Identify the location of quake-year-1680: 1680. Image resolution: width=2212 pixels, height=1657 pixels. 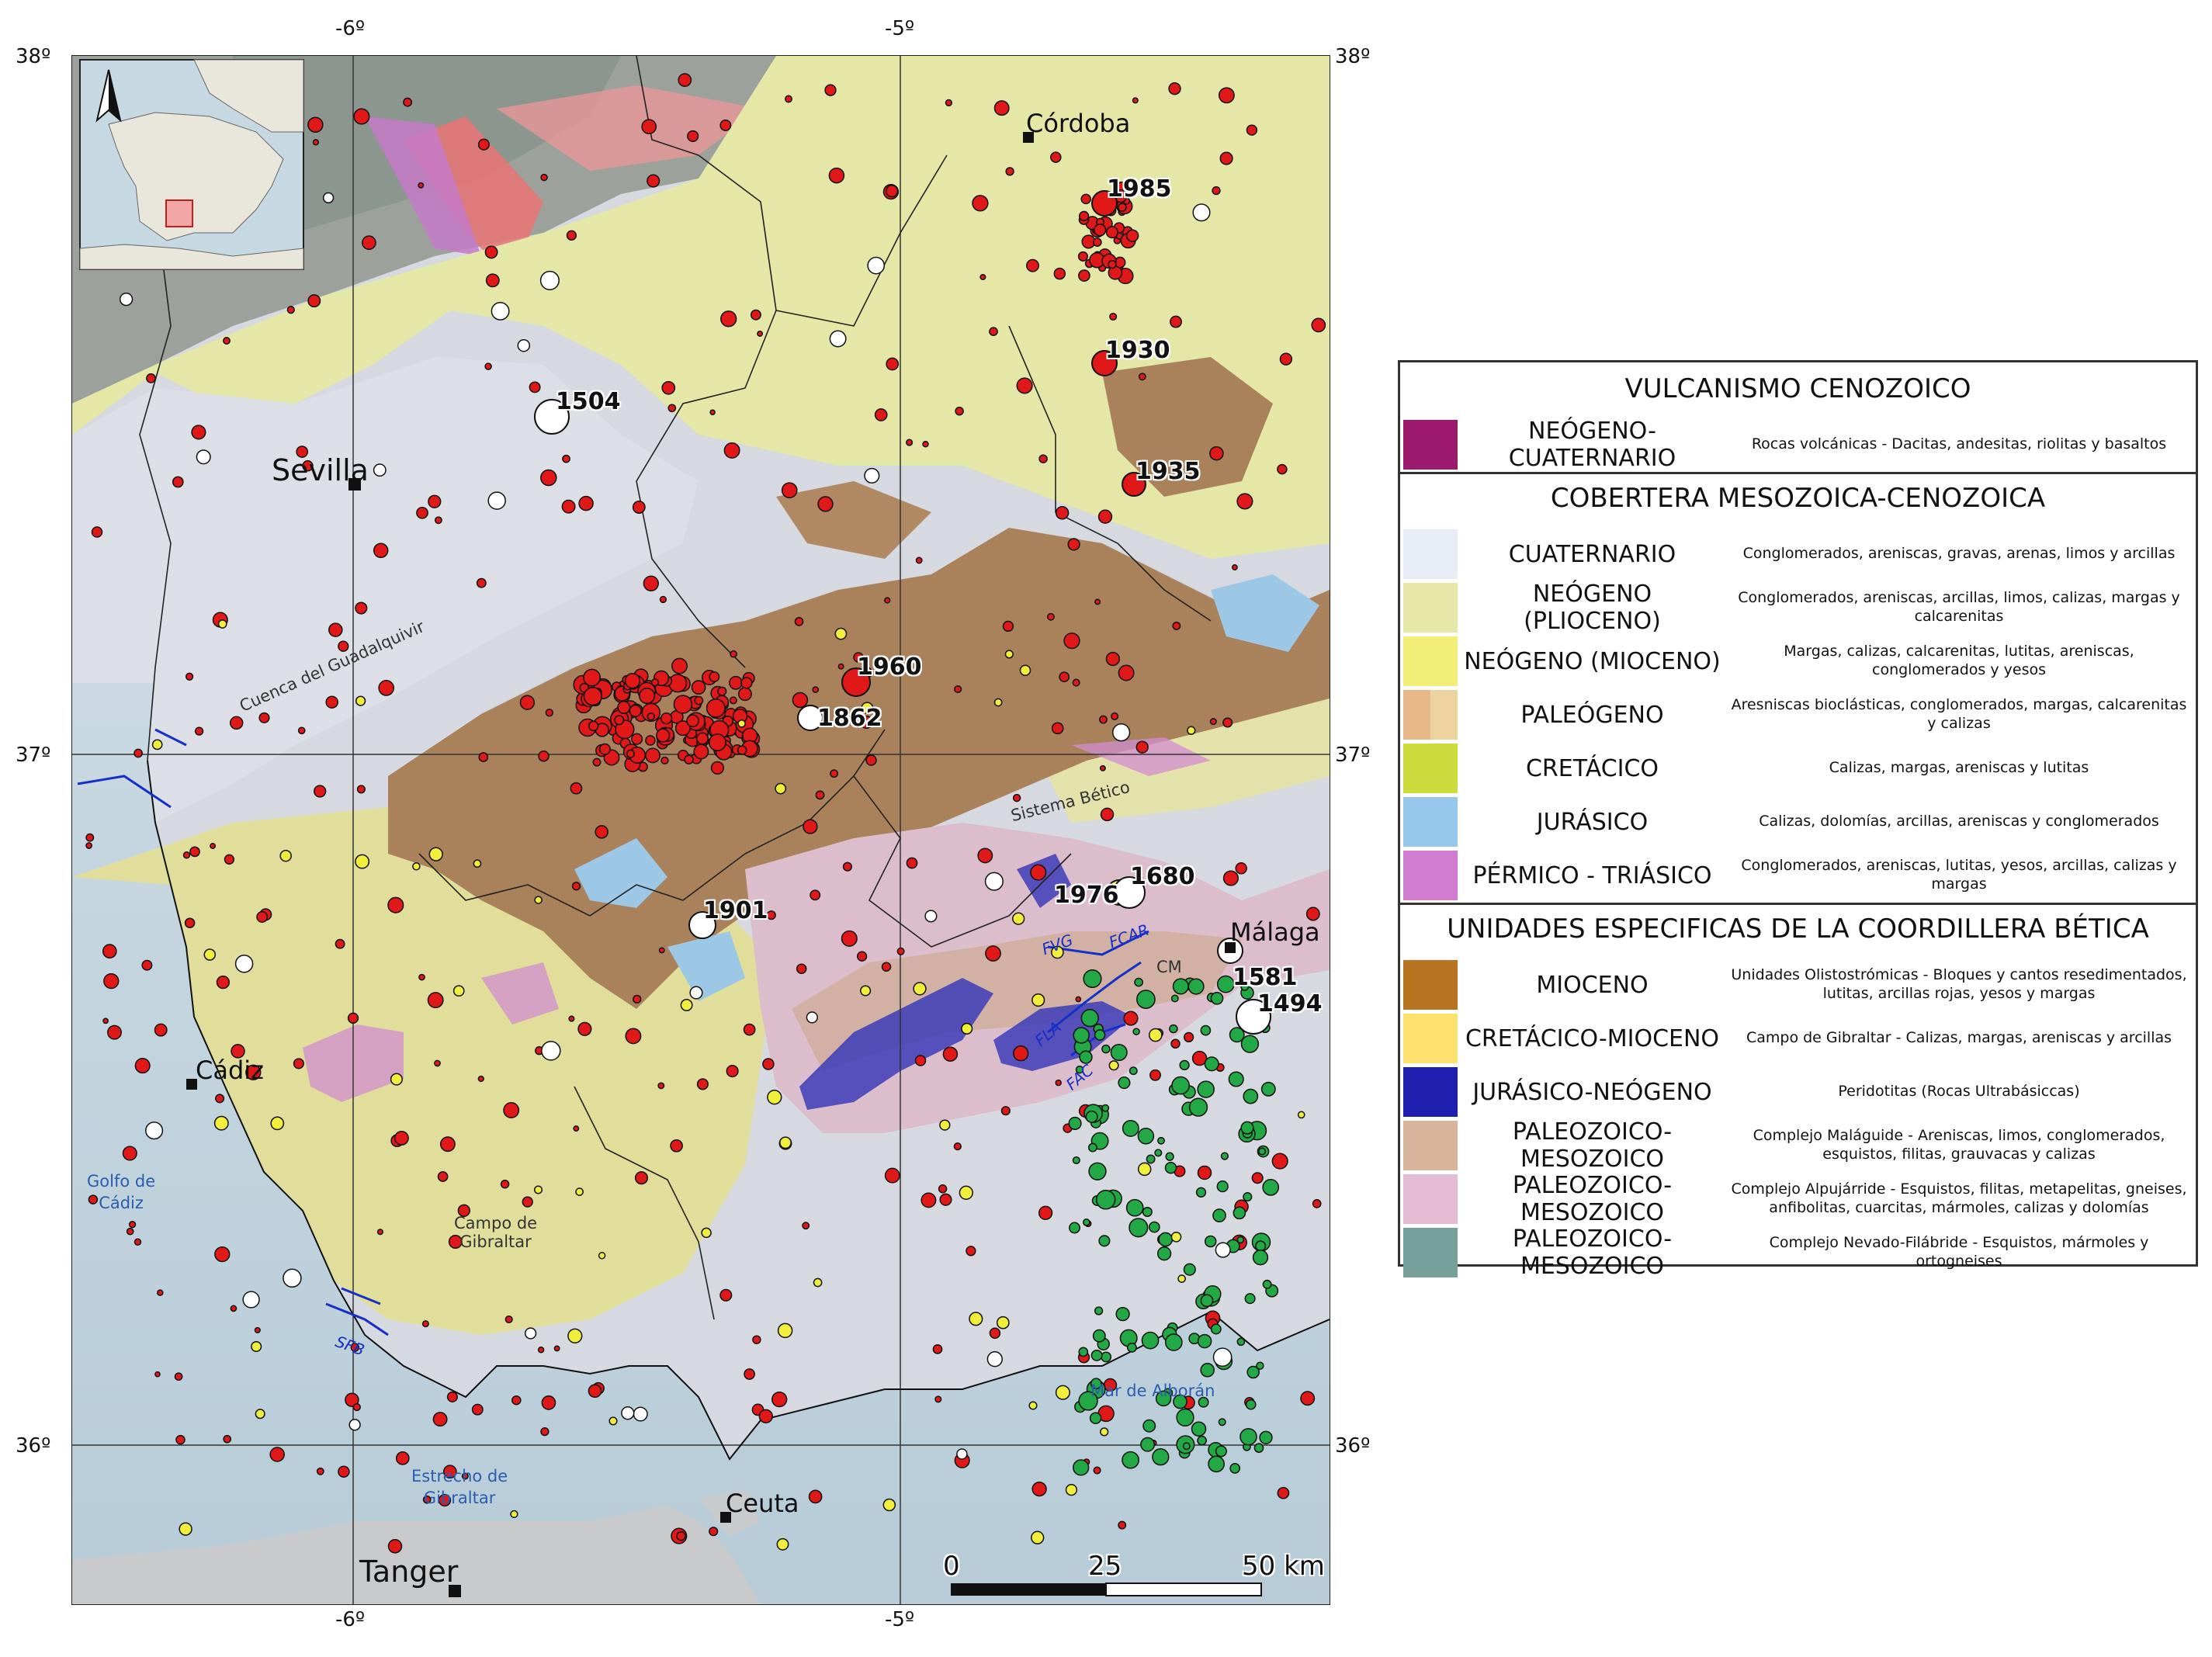
(1163, 877).